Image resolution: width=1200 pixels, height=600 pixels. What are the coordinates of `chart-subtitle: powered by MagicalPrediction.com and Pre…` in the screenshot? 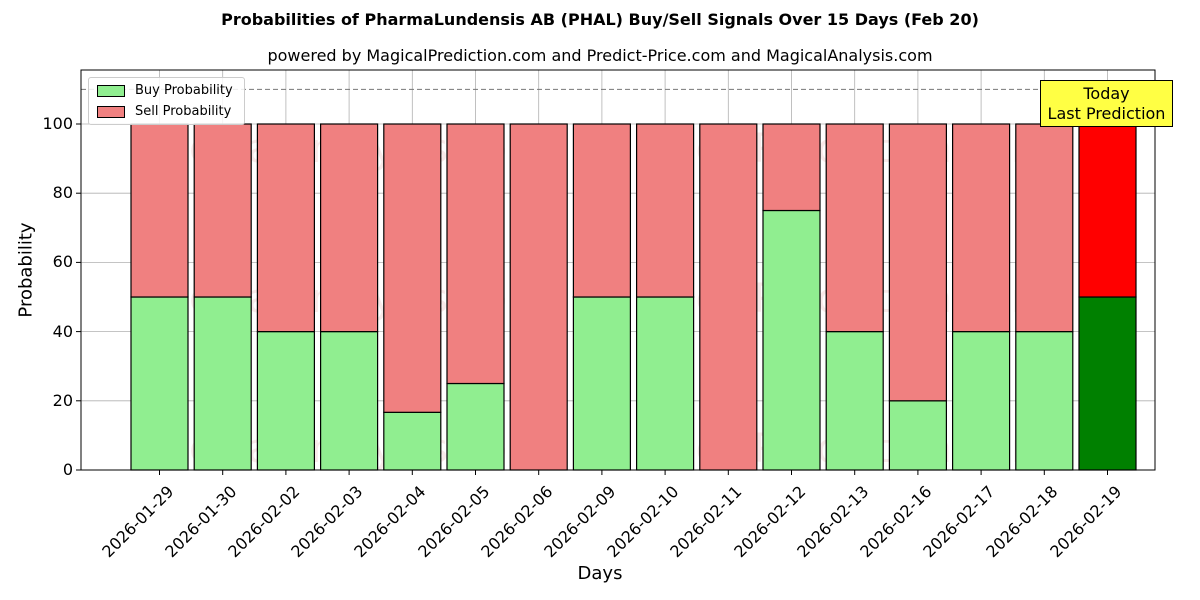 It's located at (600, 55).